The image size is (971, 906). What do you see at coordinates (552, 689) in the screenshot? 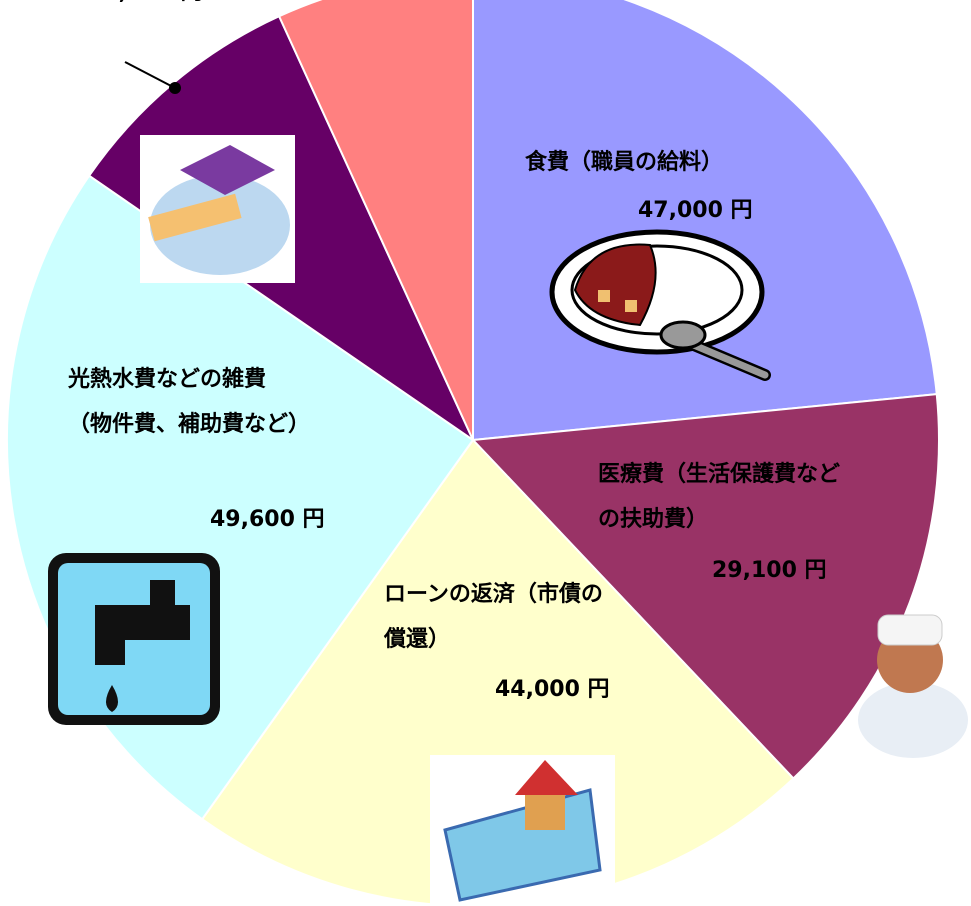
I see `value-label: 44,000 円` at bounding box center [552, 689].